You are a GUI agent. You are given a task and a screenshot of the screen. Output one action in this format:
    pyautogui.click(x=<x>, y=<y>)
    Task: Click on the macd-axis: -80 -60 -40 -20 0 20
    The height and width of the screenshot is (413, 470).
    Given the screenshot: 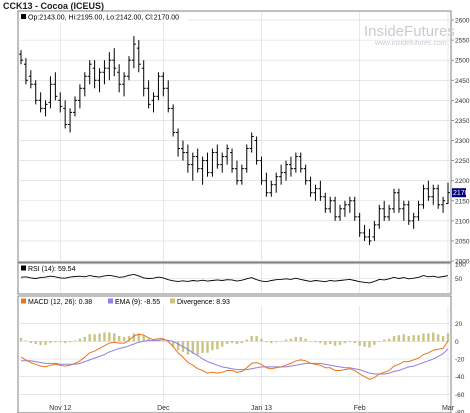 What is the action you would take?
    pyautogui.click(x=460, y=367)
    